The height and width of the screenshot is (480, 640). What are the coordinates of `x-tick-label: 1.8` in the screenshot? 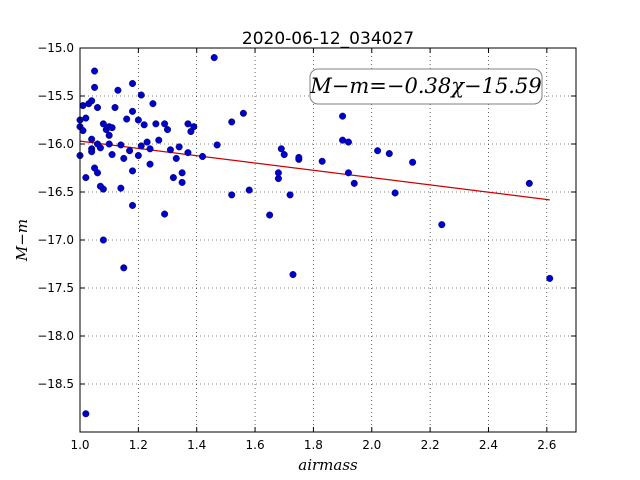 It's located at (313, 445).